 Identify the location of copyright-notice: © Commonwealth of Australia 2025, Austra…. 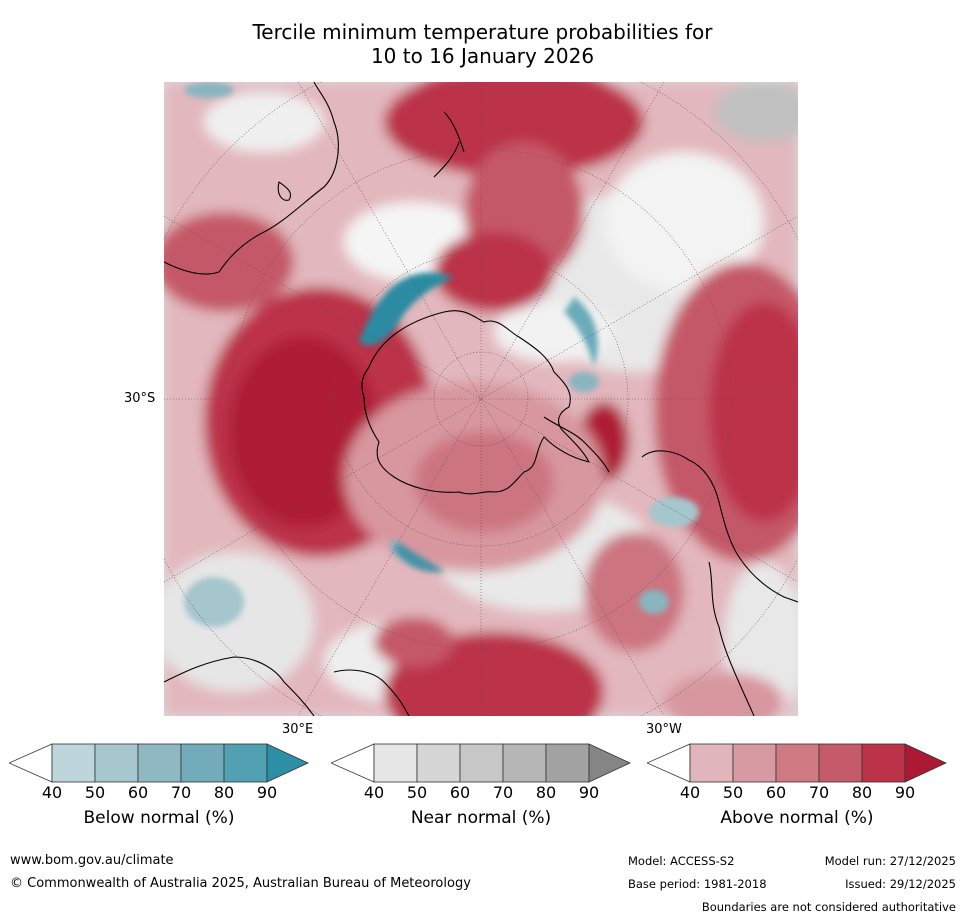
(240, 883).